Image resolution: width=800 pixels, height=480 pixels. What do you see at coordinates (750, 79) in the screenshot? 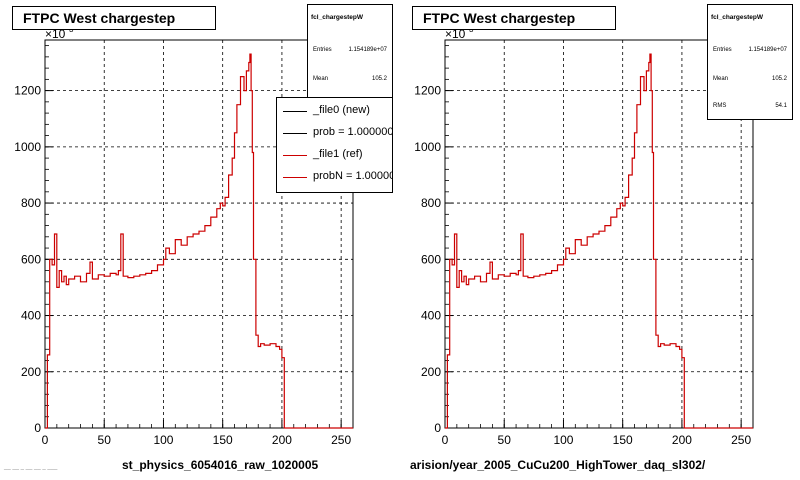
I see `chart-2-stats-mean: Mean 105.2` at bounding box center [750, 79].